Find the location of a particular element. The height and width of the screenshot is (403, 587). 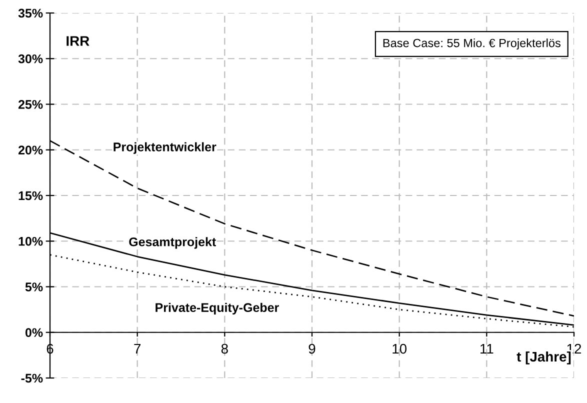

y-tick-label: 10% is located at coordinates (30, 241).